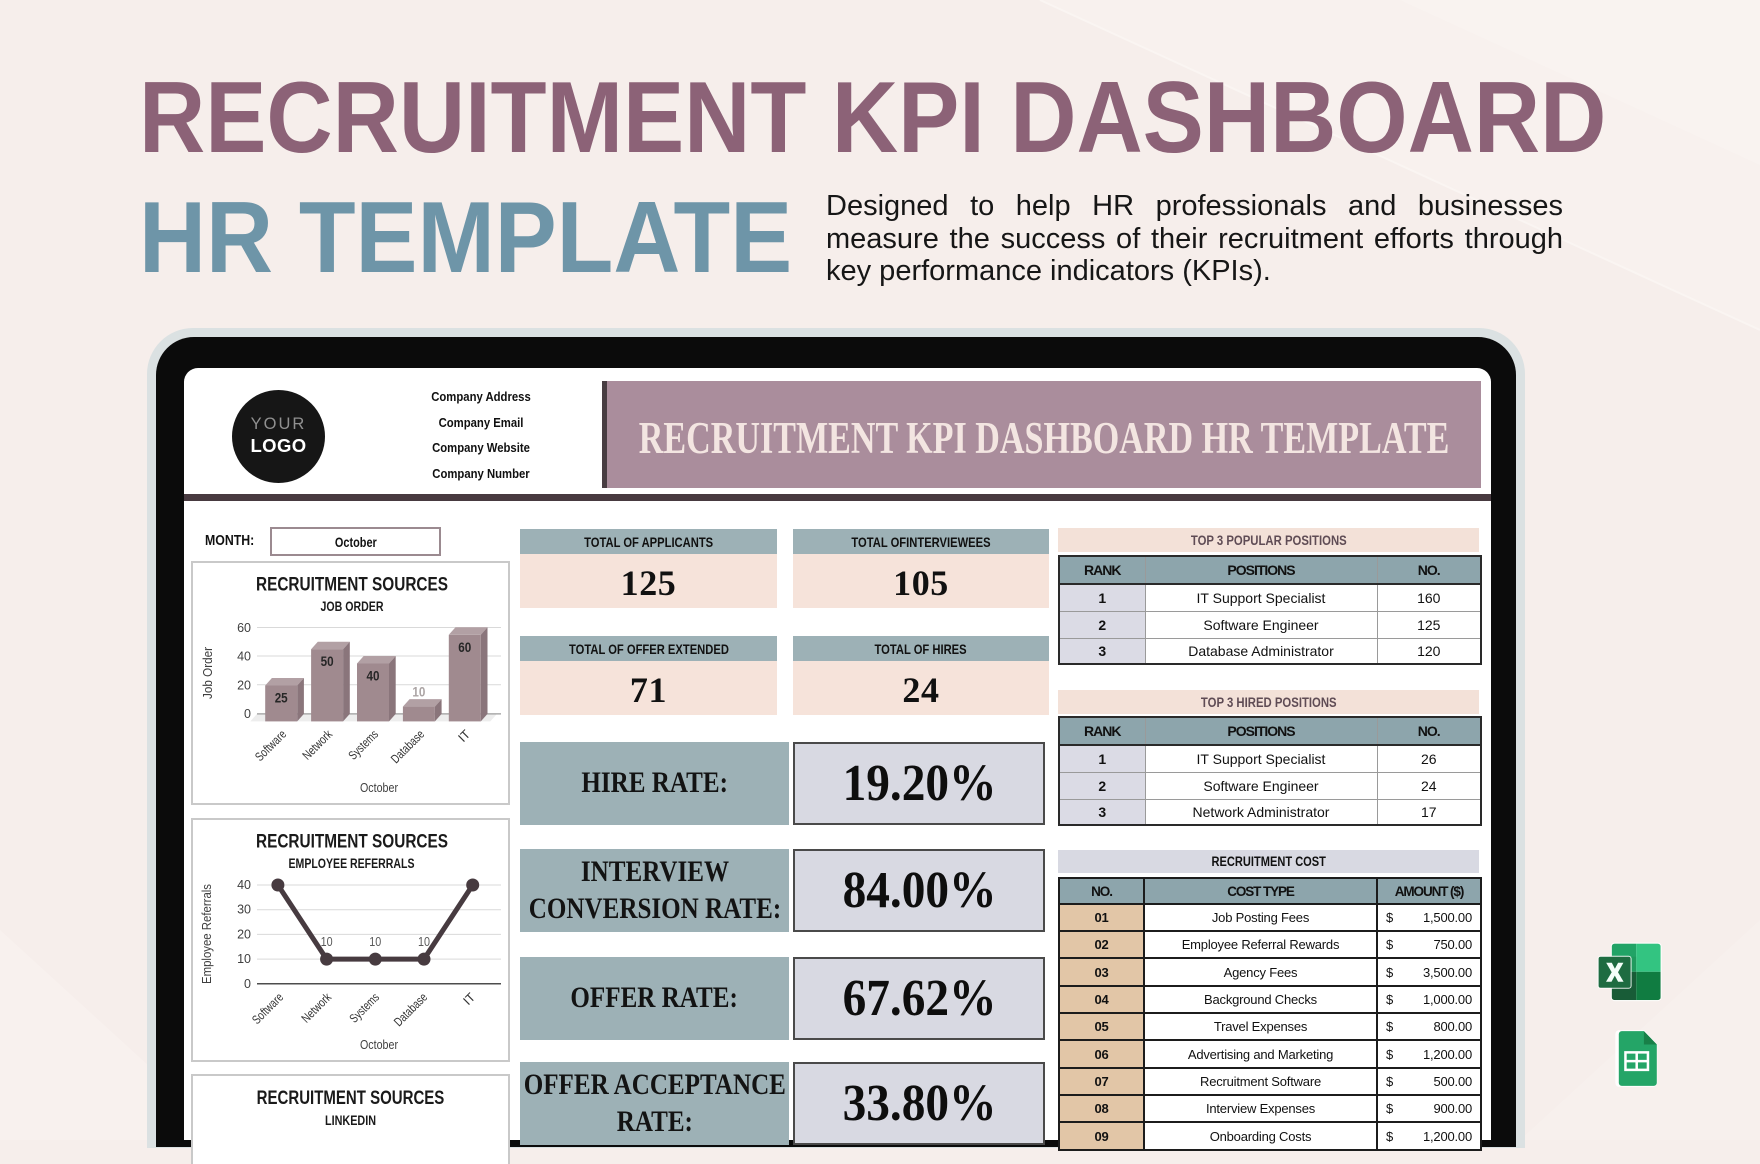 Image resolution: width=1760 pixels, height=1164 pixels. Describe the element at coordinates (244, 910) in the screenshot. I see `svg-text: 30` at that location.